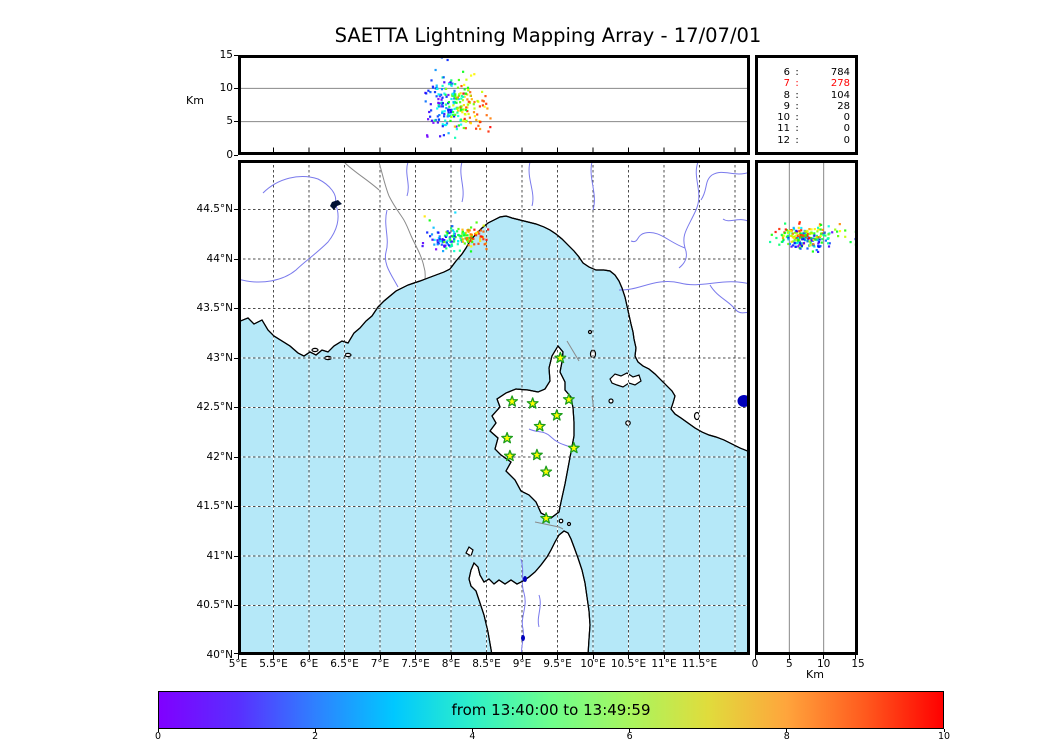 The height and width of the screenshot is (750, 1050). I want to click on giglio-island, so click(697, 416).